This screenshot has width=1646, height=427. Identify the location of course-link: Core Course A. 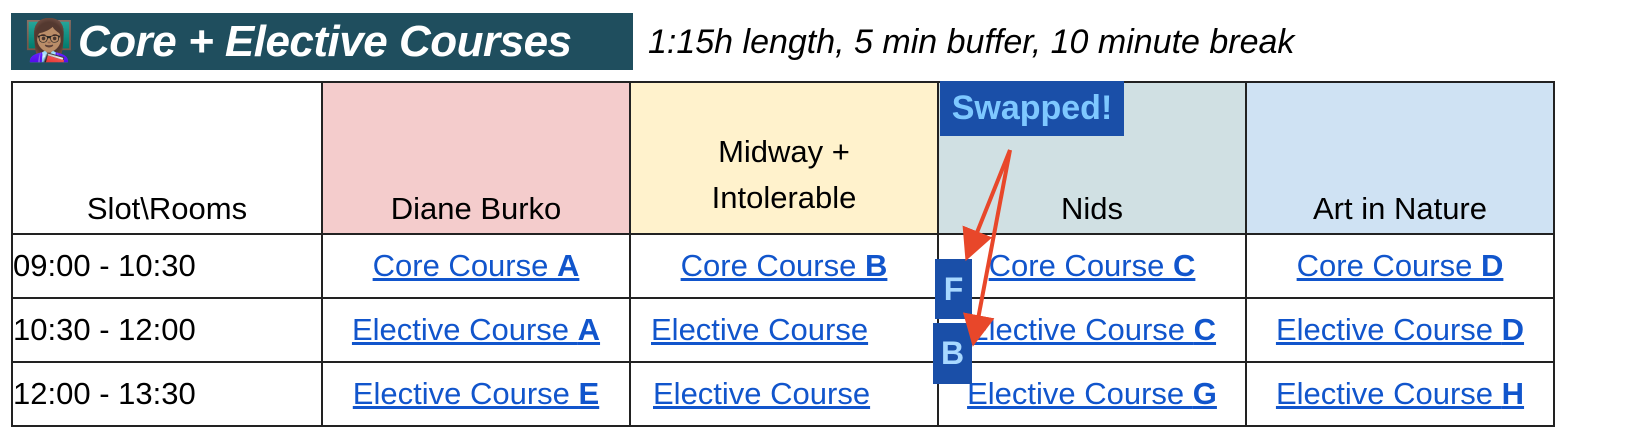
(476, 265).